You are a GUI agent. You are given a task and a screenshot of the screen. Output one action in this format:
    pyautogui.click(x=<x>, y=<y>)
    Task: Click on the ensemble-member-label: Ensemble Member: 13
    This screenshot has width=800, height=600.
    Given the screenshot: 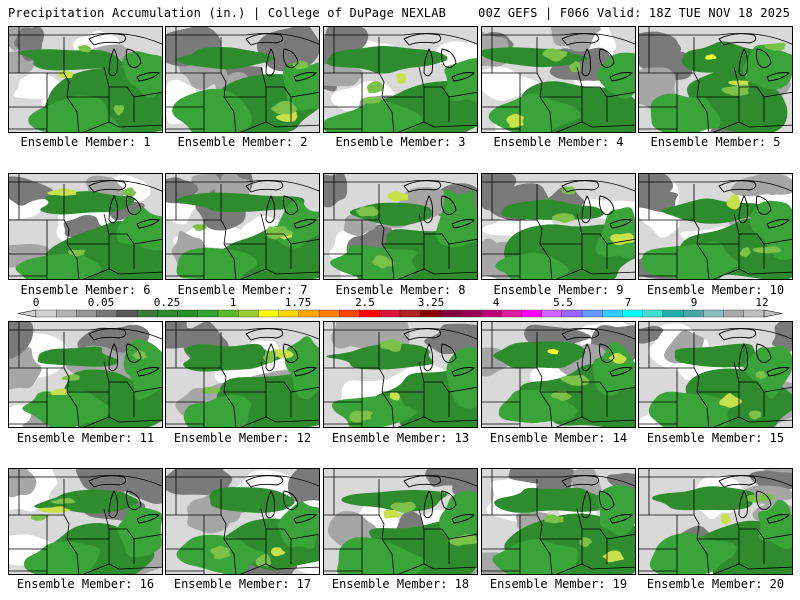 What is the action you would take?
    pyautogui.click(x=400, y=438)
    